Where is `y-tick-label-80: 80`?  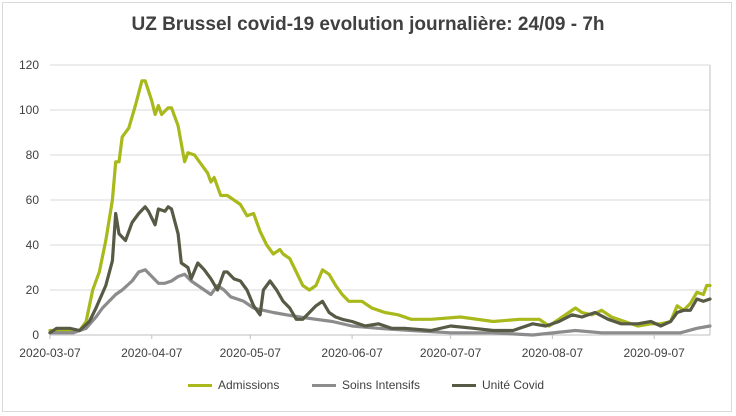
y-tick-label-80: 80 is located at coordinates (33, 155).